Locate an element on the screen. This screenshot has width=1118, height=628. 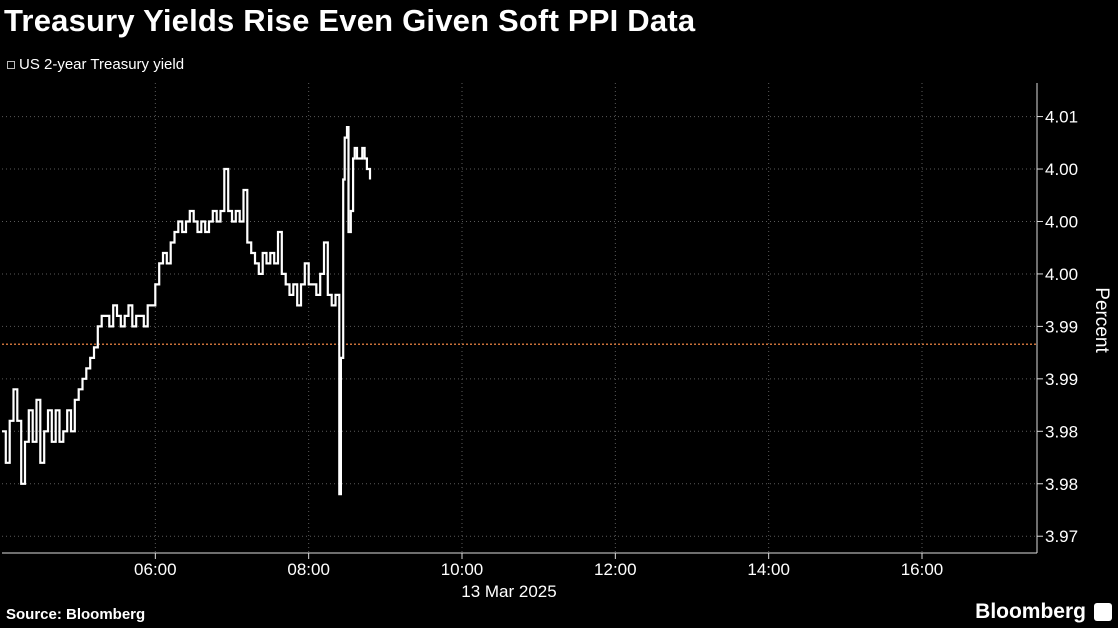
x-tick-label: 08:00 is located at coordinates (308, 569).